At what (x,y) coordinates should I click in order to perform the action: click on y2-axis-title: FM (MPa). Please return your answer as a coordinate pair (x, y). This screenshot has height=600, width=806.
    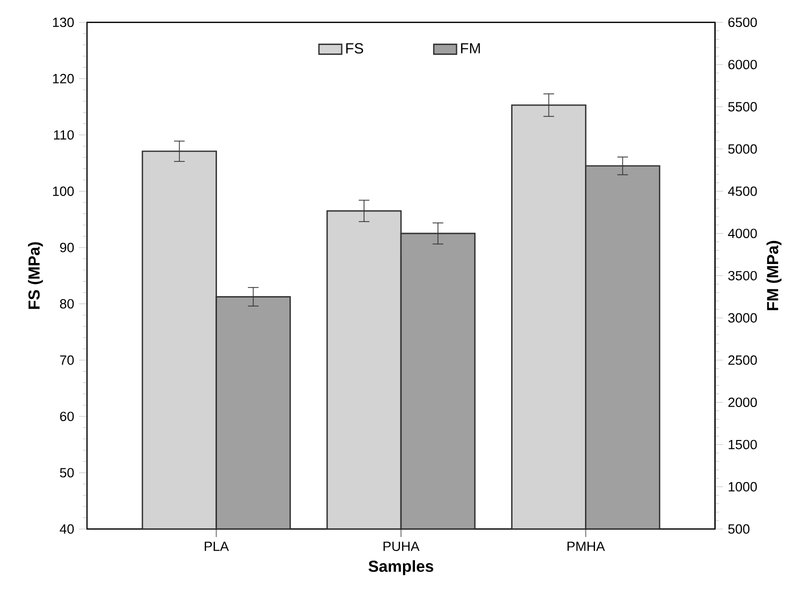
    Looking at the image, I should click on (774, 275).